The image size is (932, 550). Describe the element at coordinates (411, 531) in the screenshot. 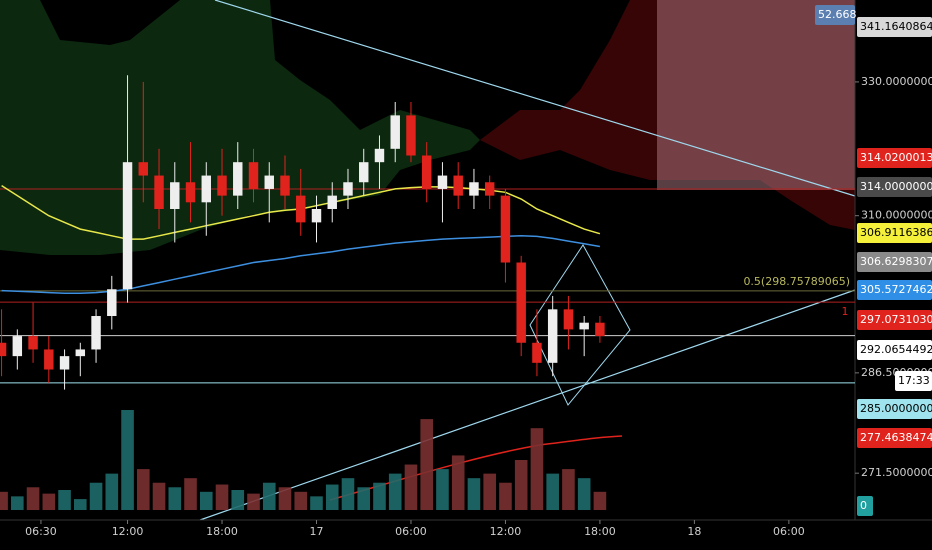

I see `x-tick-label: 06:00` at that location.